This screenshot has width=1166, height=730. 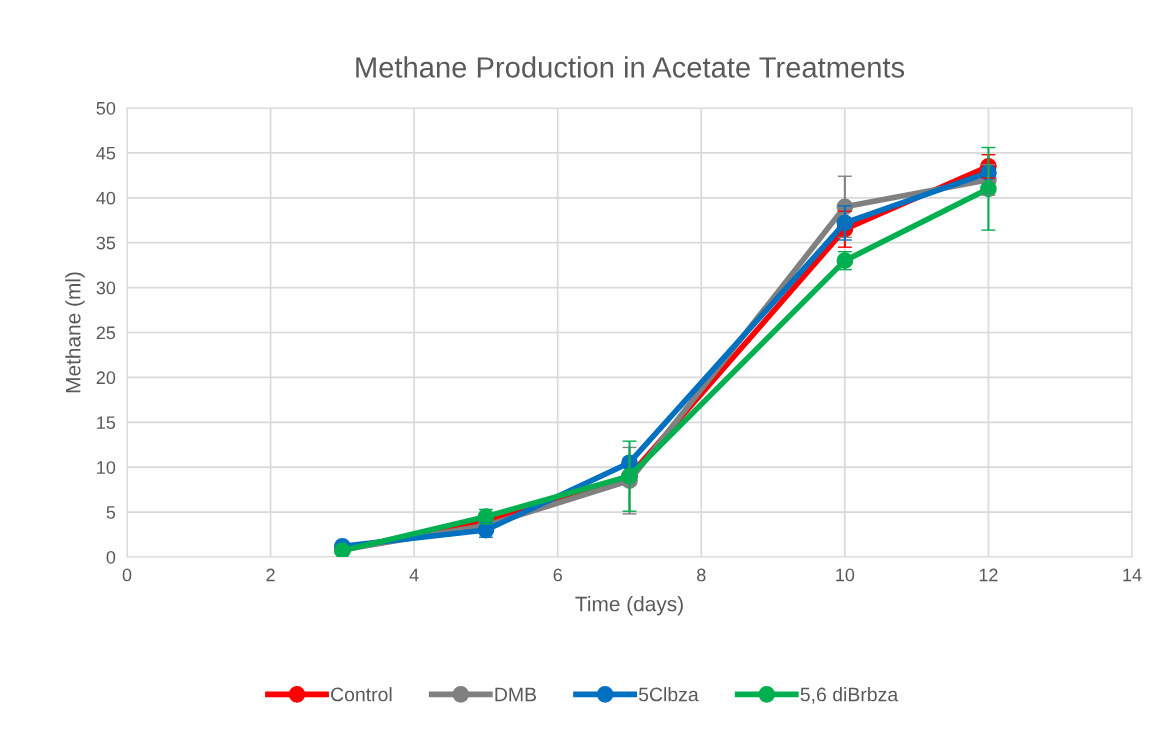 What do you see at coordinates (414, 575) in the screenshot?
I see `x-tick-label: 4` at bounding box center [414, 575].